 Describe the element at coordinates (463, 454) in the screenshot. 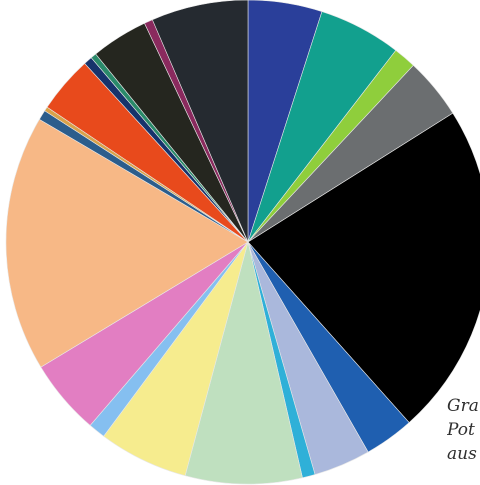

I see `caption-line-3: aus` at that location.